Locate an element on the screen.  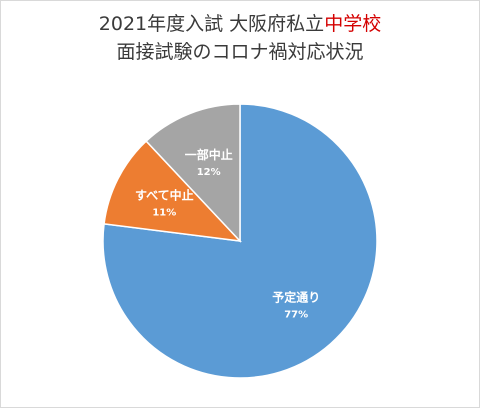
chart-title: 2021年度入試 大阪府私立中学校 is located at coordinates (240, 24).